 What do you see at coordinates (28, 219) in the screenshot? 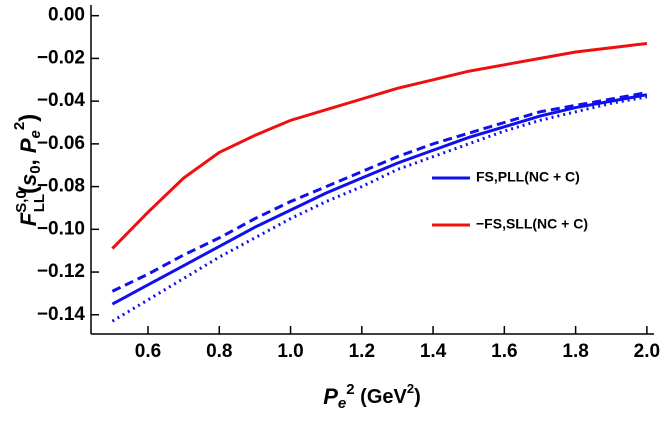
I see `y-label-part: F` at bounding box center [28, 219].